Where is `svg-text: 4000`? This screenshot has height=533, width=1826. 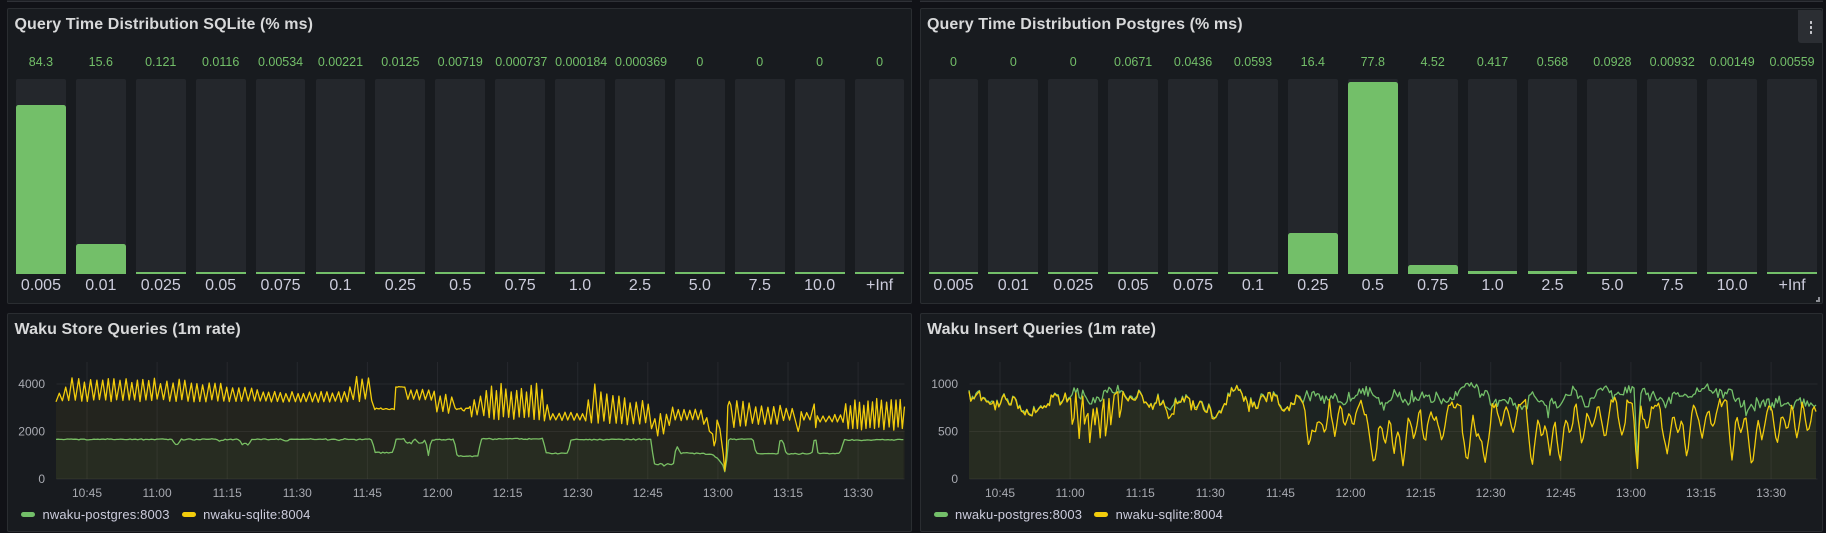
svg-text: 4000 is located at coordinates (31, 384).